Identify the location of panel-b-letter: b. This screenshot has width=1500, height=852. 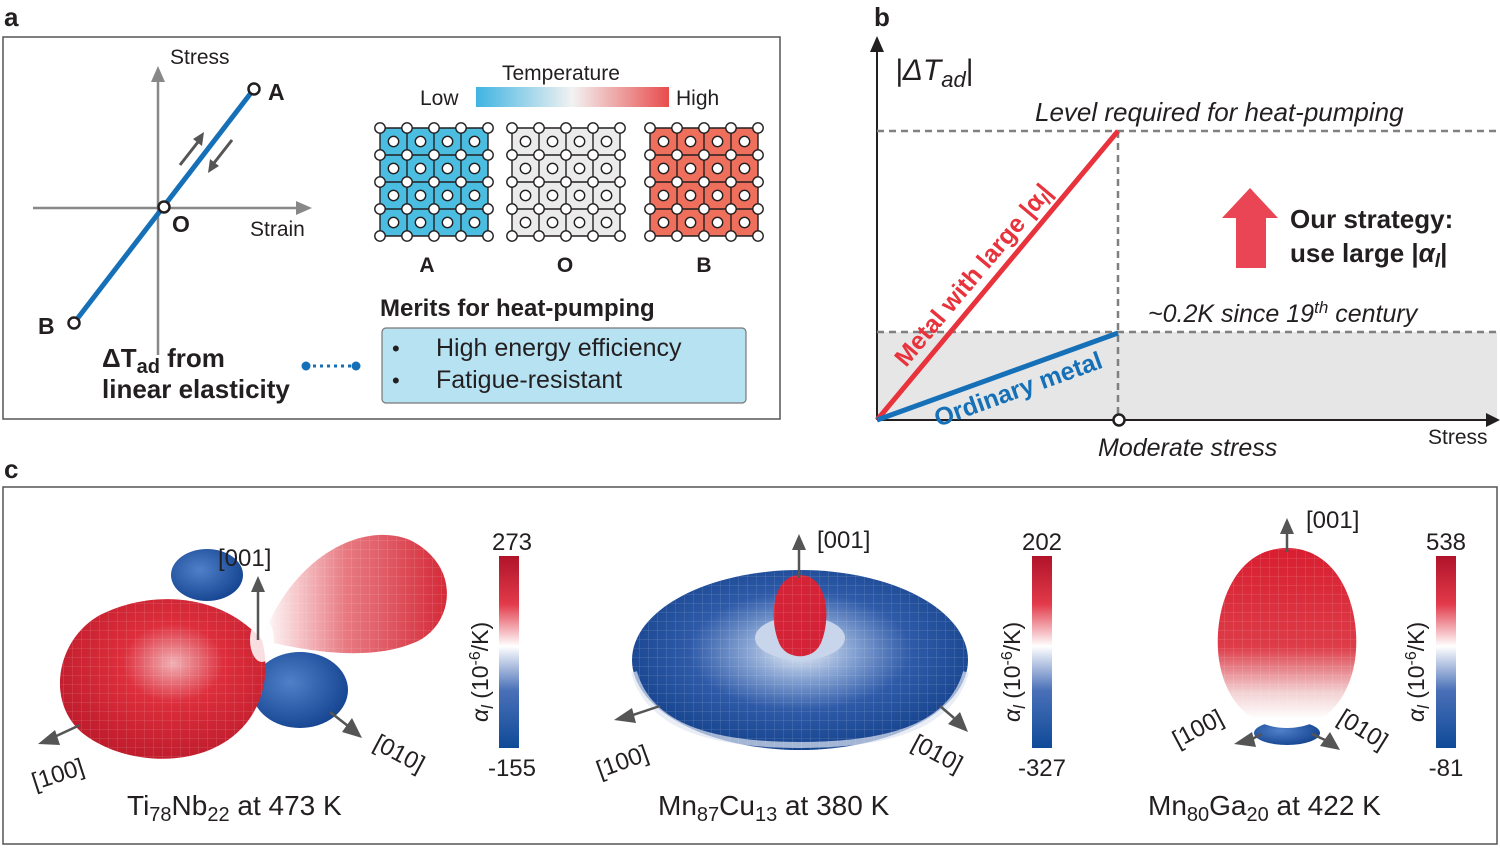
(882, 17).